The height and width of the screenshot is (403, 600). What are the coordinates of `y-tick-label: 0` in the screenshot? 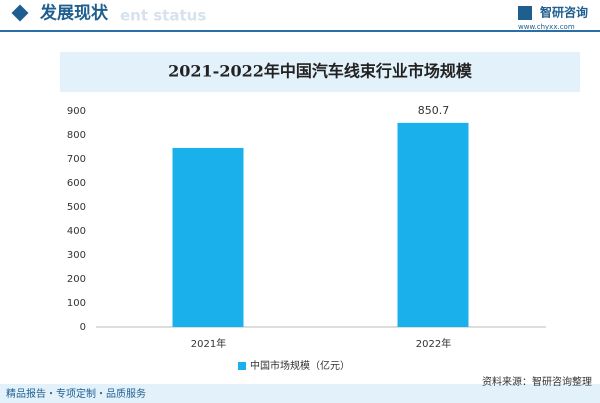 It's located at (83, 327).